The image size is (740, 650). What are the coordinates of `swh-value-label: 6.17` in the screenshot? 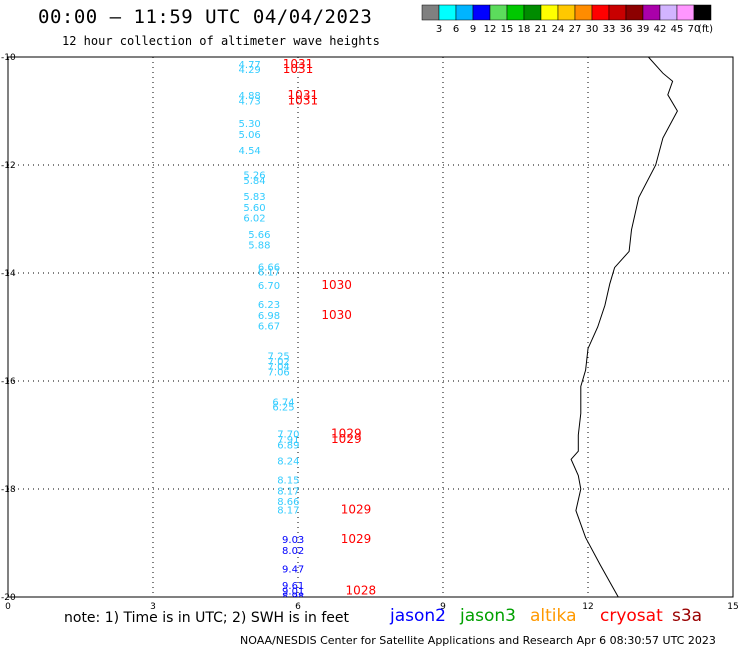 It's located at (269, 273).